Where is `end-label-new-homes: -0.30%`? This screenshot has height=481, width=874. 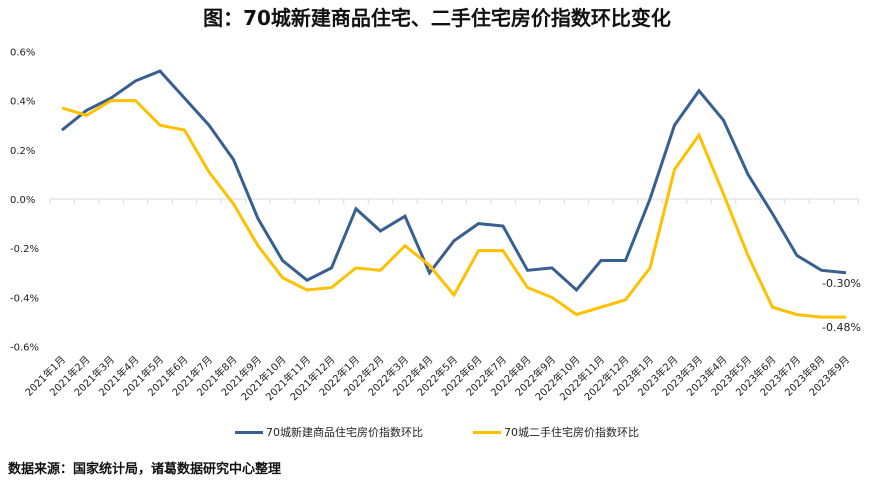
end-label-new-homes: -0.30% is located at coordinates (841, 283).